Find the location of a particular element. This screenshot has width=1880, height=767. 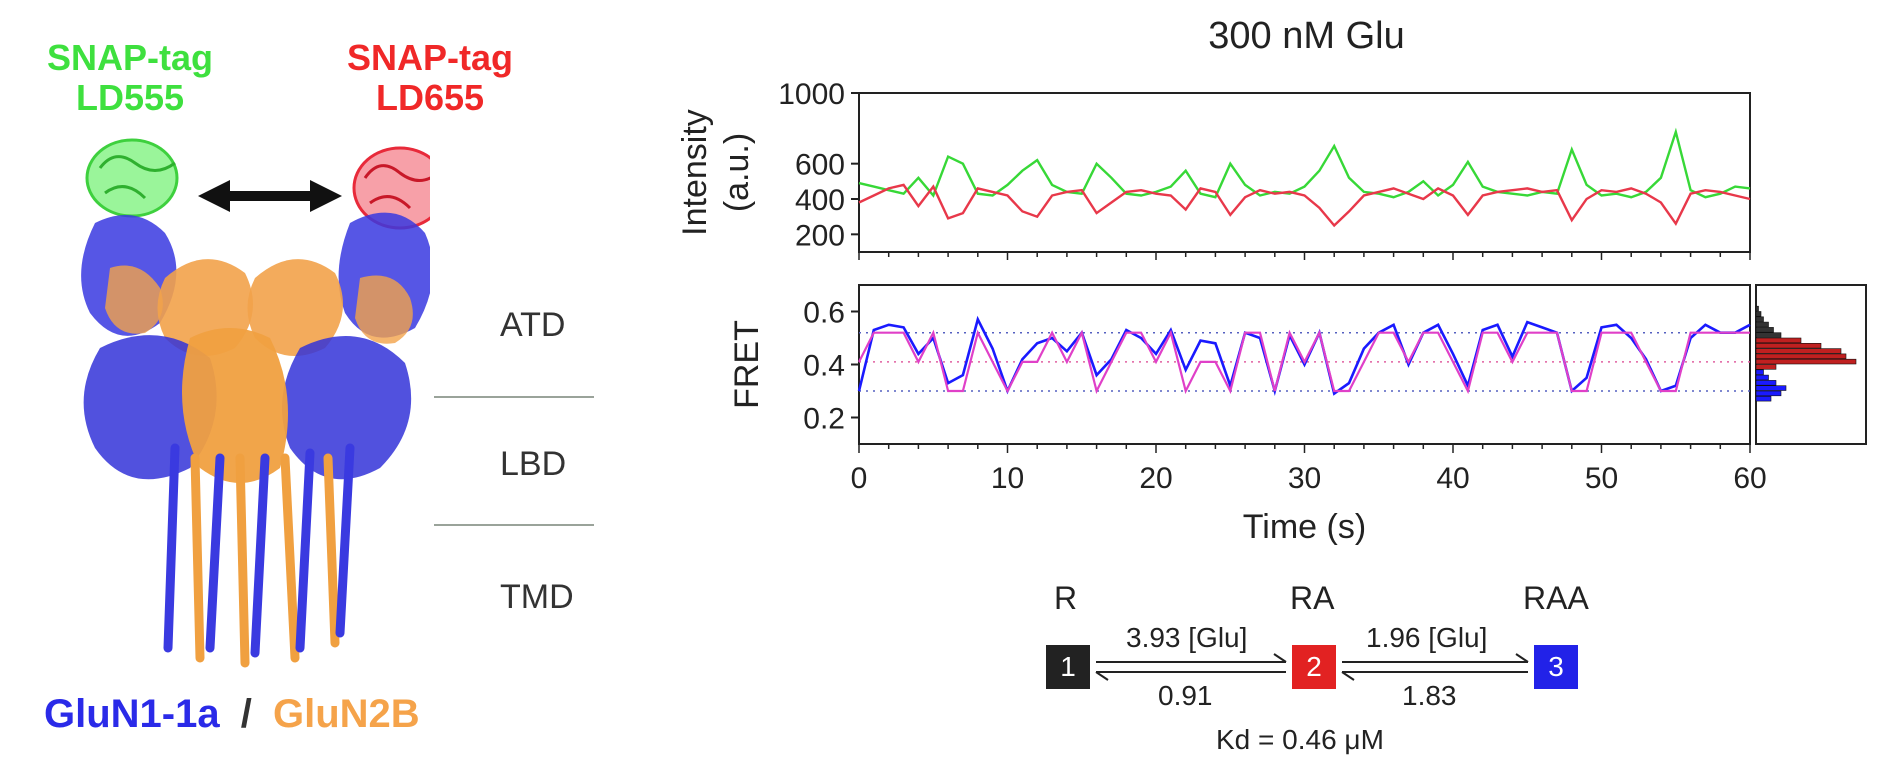

state-raa-label: RAA is located at coordinates (1556, 598).